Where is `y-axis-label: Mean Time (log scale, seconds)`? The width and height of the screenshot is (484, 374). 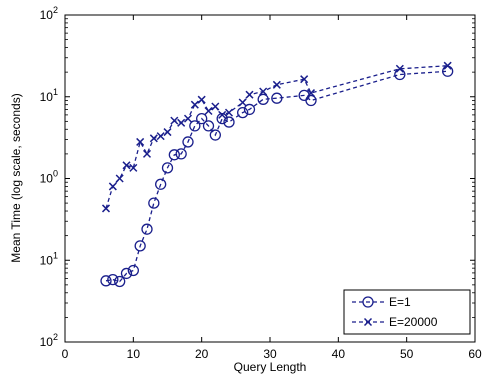
y-axis-label: Mean Time (log scale, seconds) is located at coordinates (16, 177).